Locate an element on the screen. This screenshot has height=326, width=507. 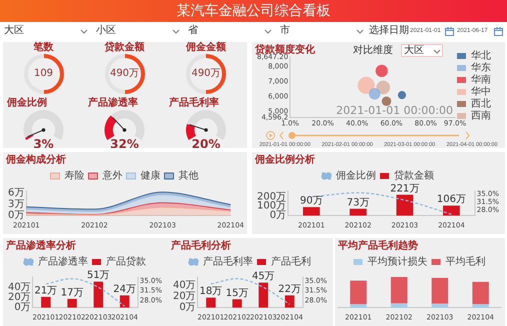
legend-label: 平均预计损失 is located at coordinates (398, 262).